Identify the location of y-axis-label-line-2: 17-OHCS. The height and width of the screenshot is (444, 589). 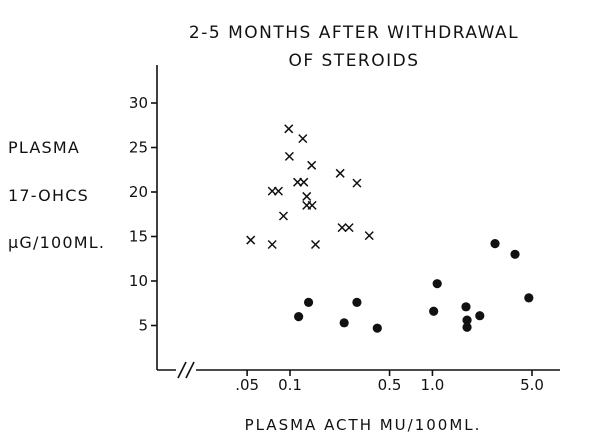
(48, 195).